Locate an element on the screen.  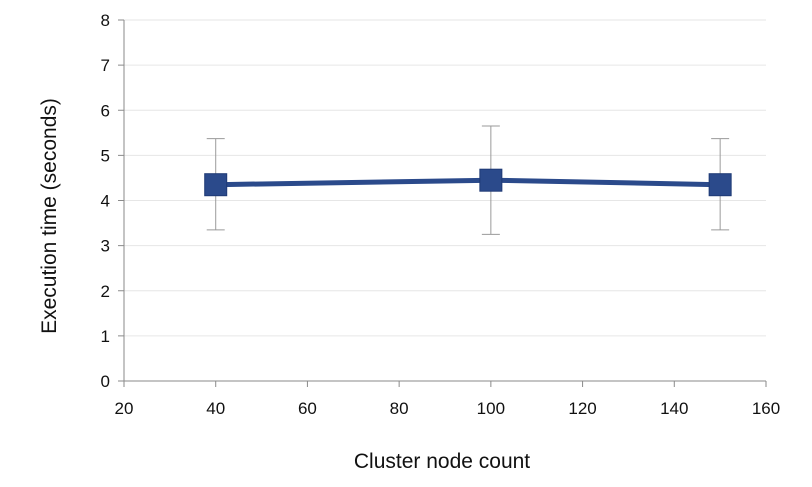
y-tick-label: 5 is located at coordinates (105, 155).